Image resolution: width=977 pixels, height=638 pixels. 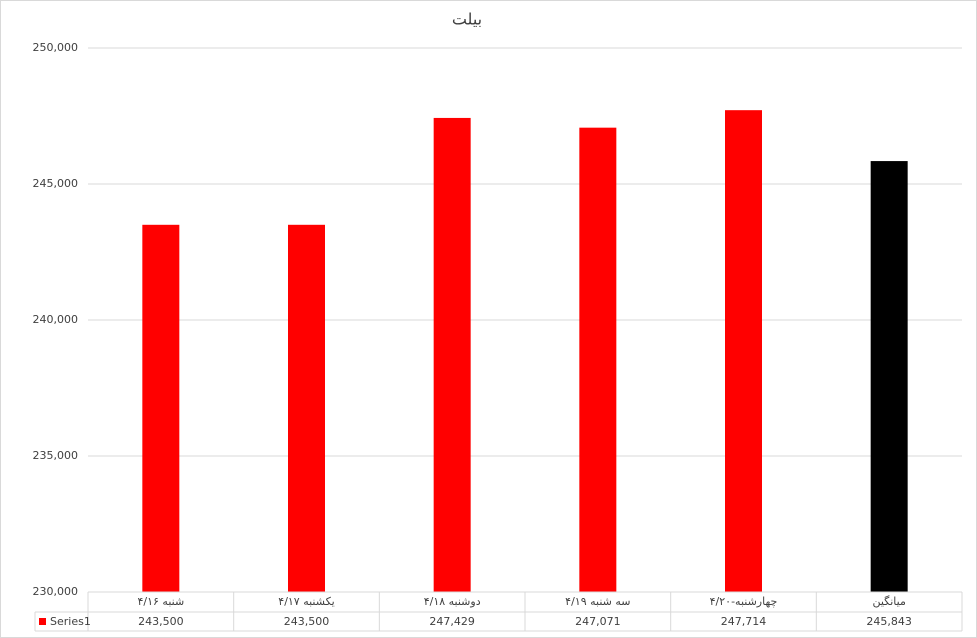 What do you see at coordinates (42, 621) in the screenshot?
I see `legend-key` at bounding box center [42, 621].